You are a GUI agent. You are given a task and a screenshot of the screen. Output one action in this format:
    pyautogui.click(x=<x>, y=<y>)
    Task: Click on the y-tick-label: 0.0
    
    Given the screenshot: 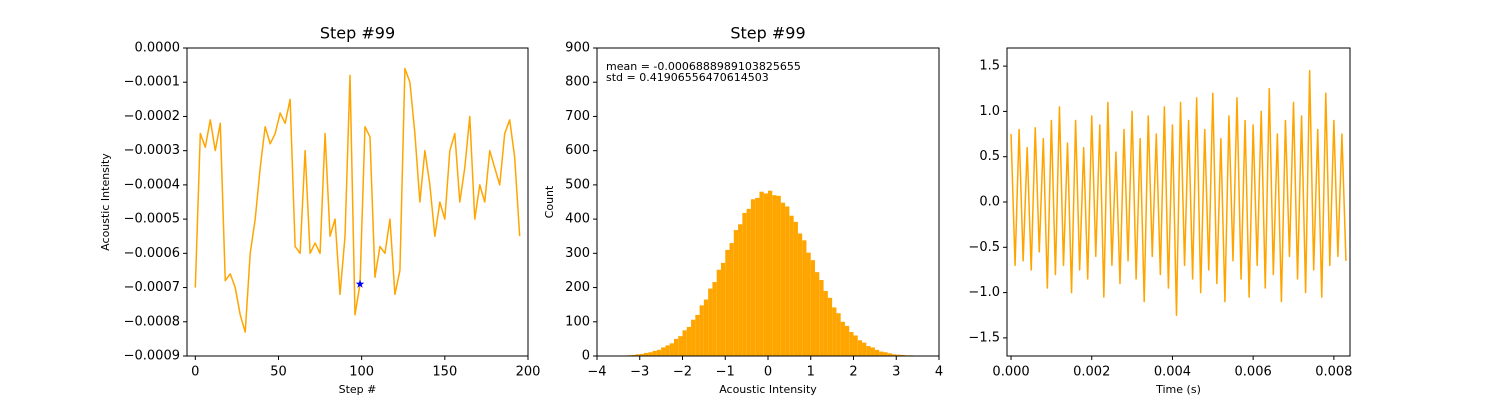 What is the action you would take?
    pyautogui.click(x=989, y=202)
    